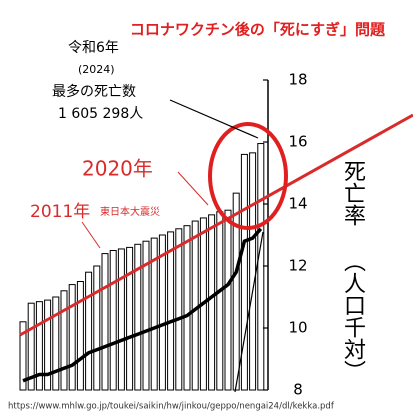 The width and height of the screenshot is (413, 420). What do you see at coordinates (193, 188) in the screenshot?
I see `pointer-2020` at bounding box center [193, 188].